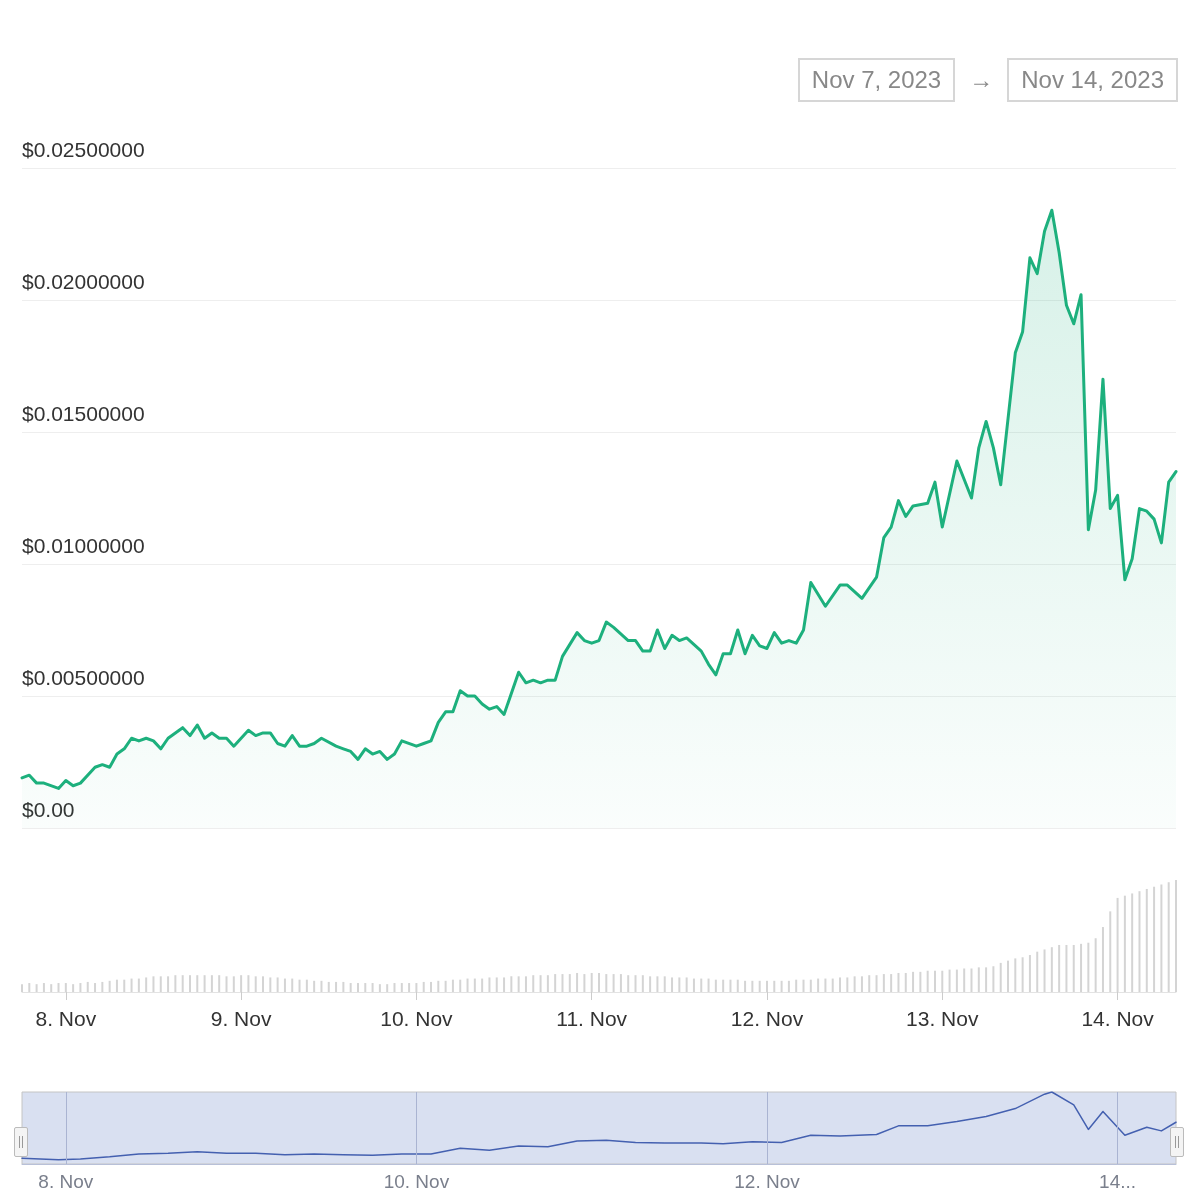 This screenshot has height=1200, width=1200. What do you see at coordinates (876, 80) in the screenshot?
I see `date-field: Nov 7, 2023` at bounding box center [876, 80].